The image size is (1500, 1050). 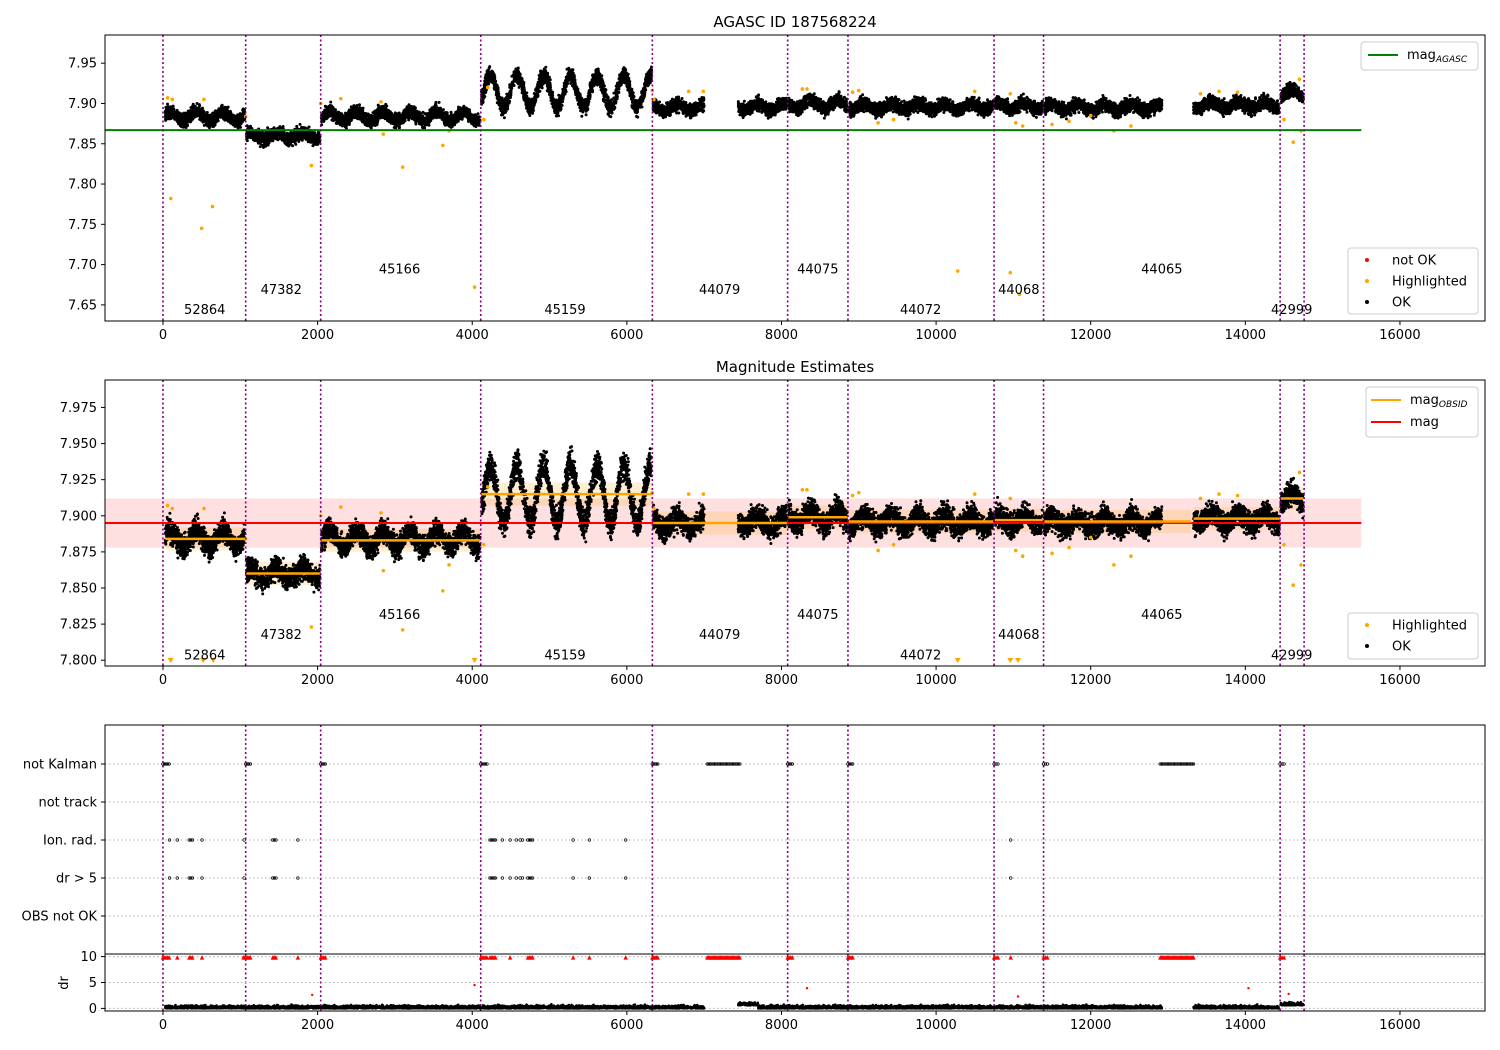 I want to click on y-tick-label: 7.75, so click(x=82, y=225).